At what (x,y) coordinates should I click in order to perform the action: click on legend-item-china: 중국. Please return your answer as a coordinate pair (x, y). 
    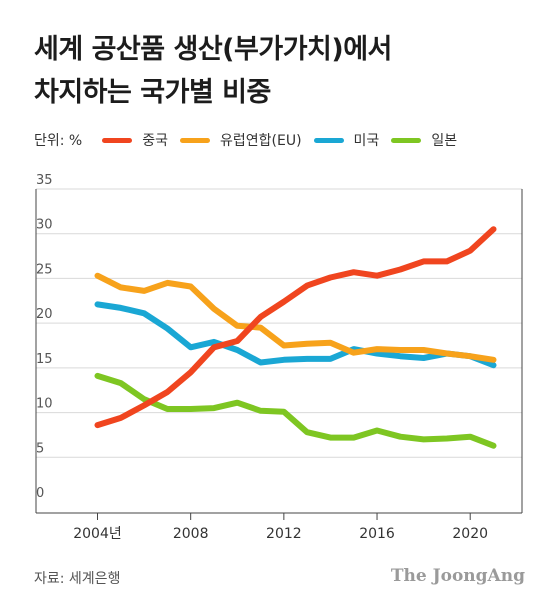
    Looking at the image, I should click on (135, 140).